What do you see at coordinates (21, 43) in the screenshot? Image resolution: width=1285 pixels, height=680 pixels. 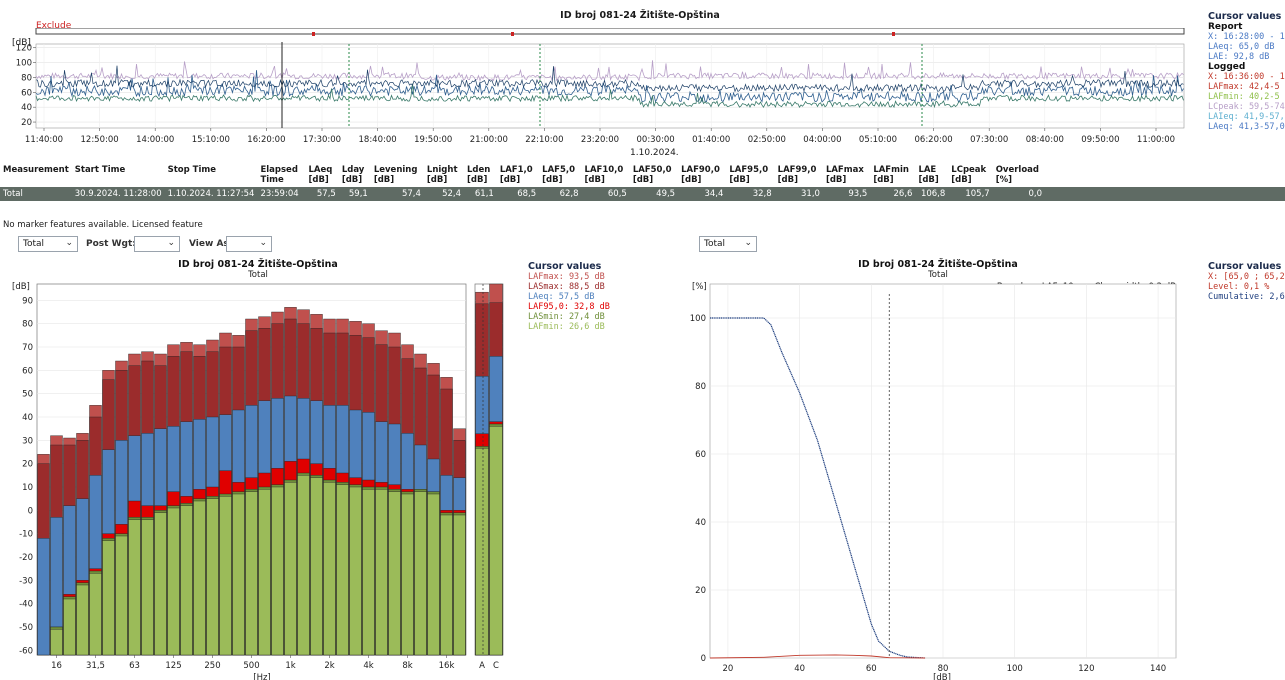 I see `top-y-unit: [dB]` at bounding box center [21, 43].